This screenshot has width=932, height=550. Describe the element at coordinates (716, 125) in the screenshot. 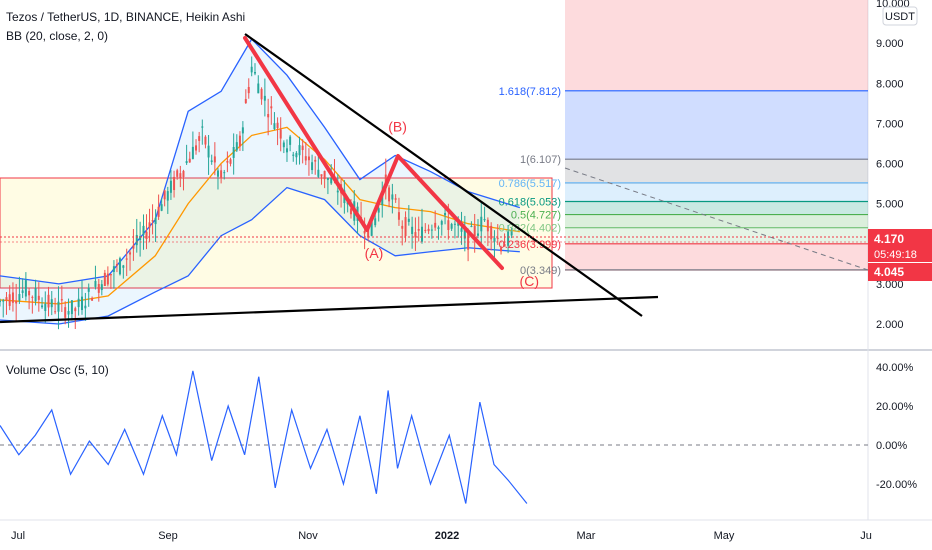

I see `fib-zone-blue` at that location.